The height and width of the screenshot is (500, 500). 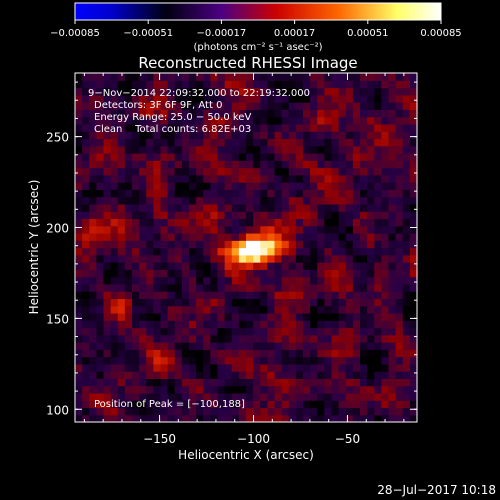 What do you see at coordinates (159, 439) in the screenshot?
I see `x-tick-label: −150` at bounding box center [159, 439].